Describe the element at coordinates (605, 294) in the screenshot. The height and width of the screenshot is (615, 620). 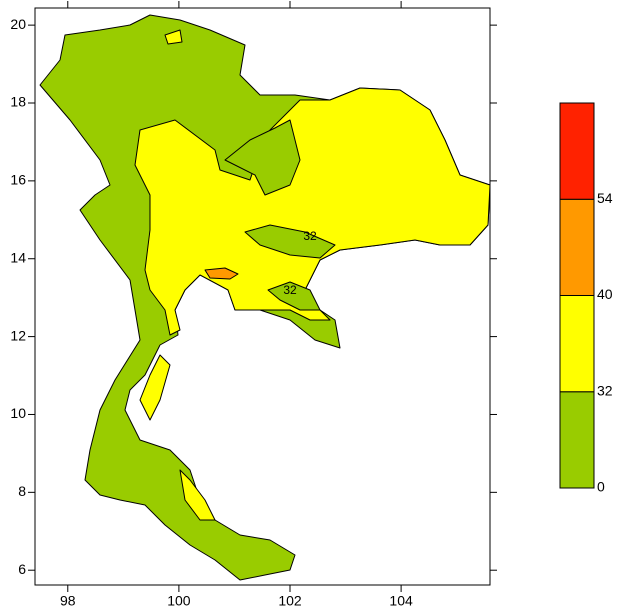
I see `colorbar-label: 40` at that location.